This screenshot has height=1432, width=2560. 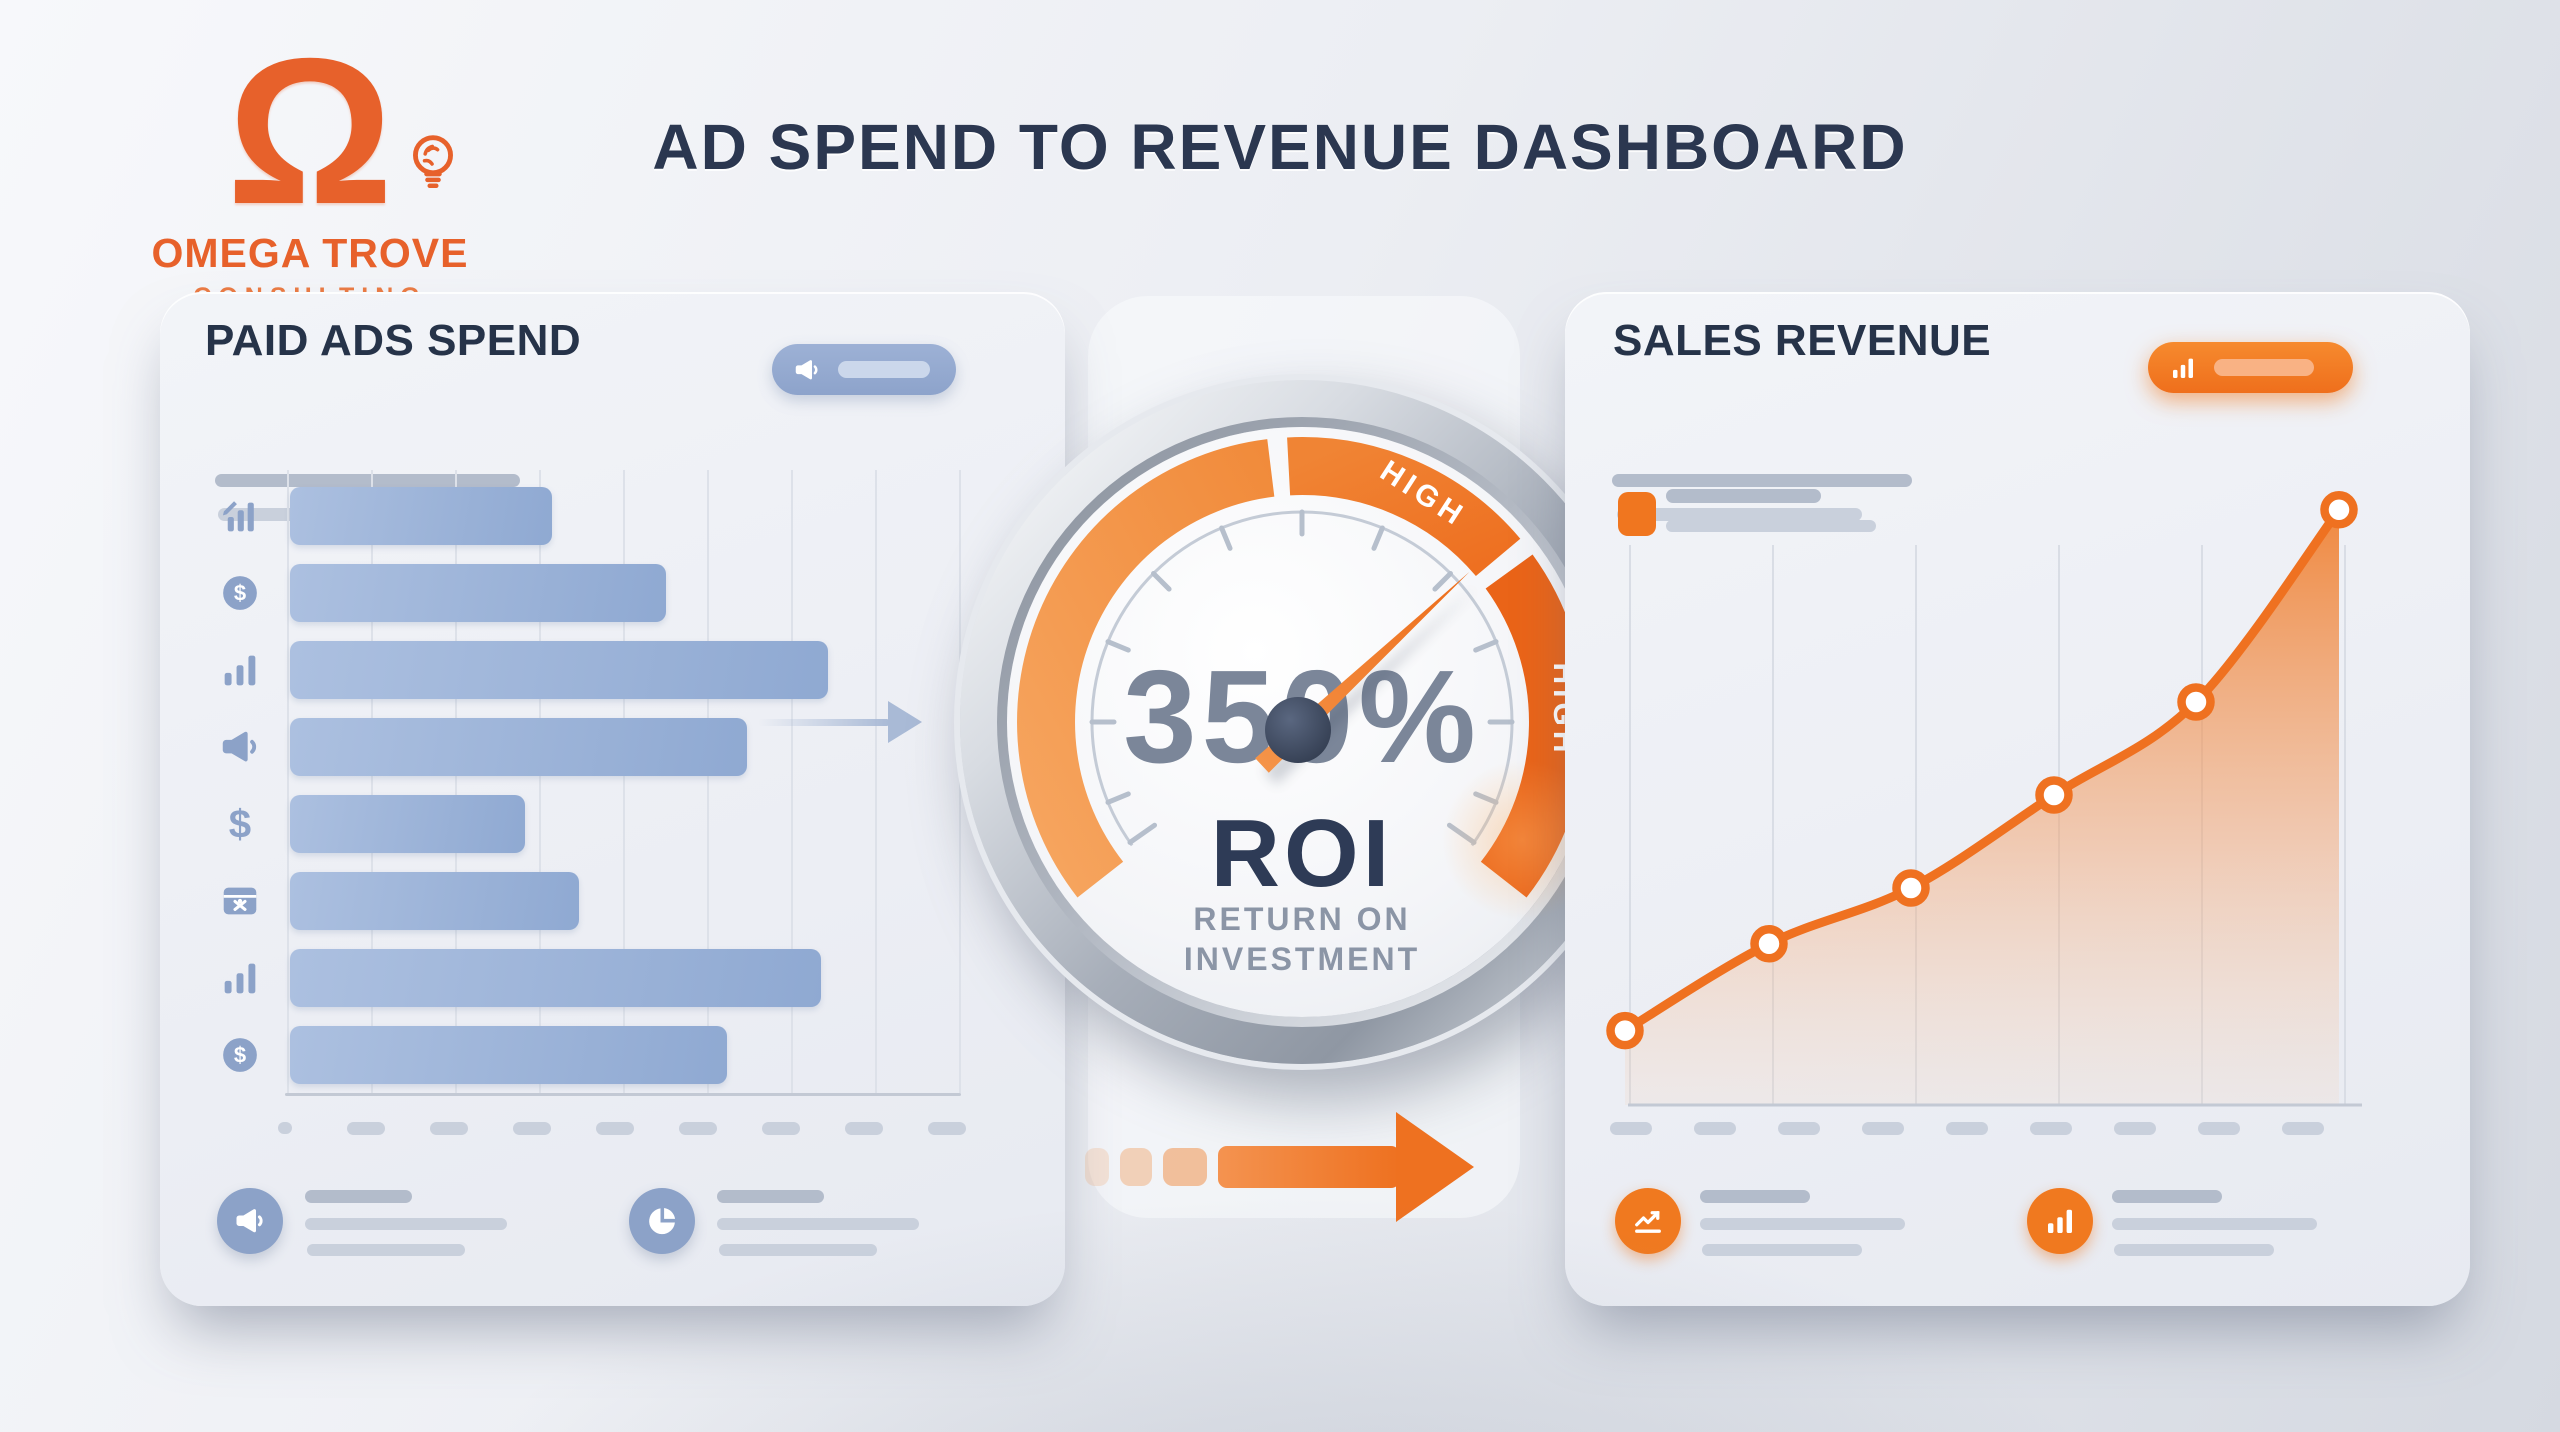 I want to click on ads-badge-button, so click(x=864, y=369).